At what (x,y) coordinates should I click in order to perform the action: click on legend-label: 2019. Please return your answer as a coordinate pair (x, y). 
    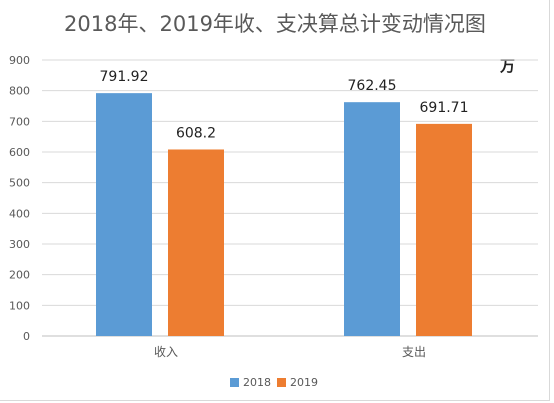
    Looking at the image, I should click on (304, 382).